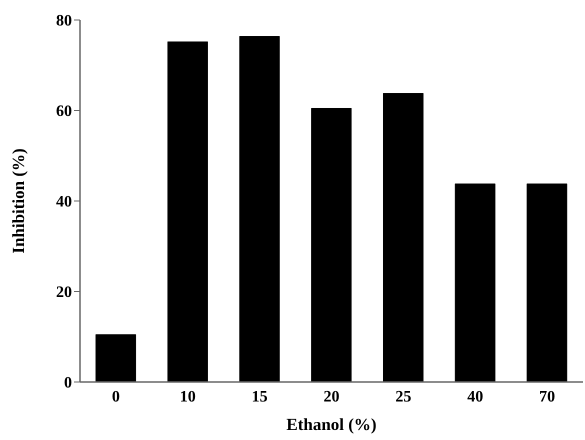  I want to click on x-tick-label: 10, so click(188, 397).